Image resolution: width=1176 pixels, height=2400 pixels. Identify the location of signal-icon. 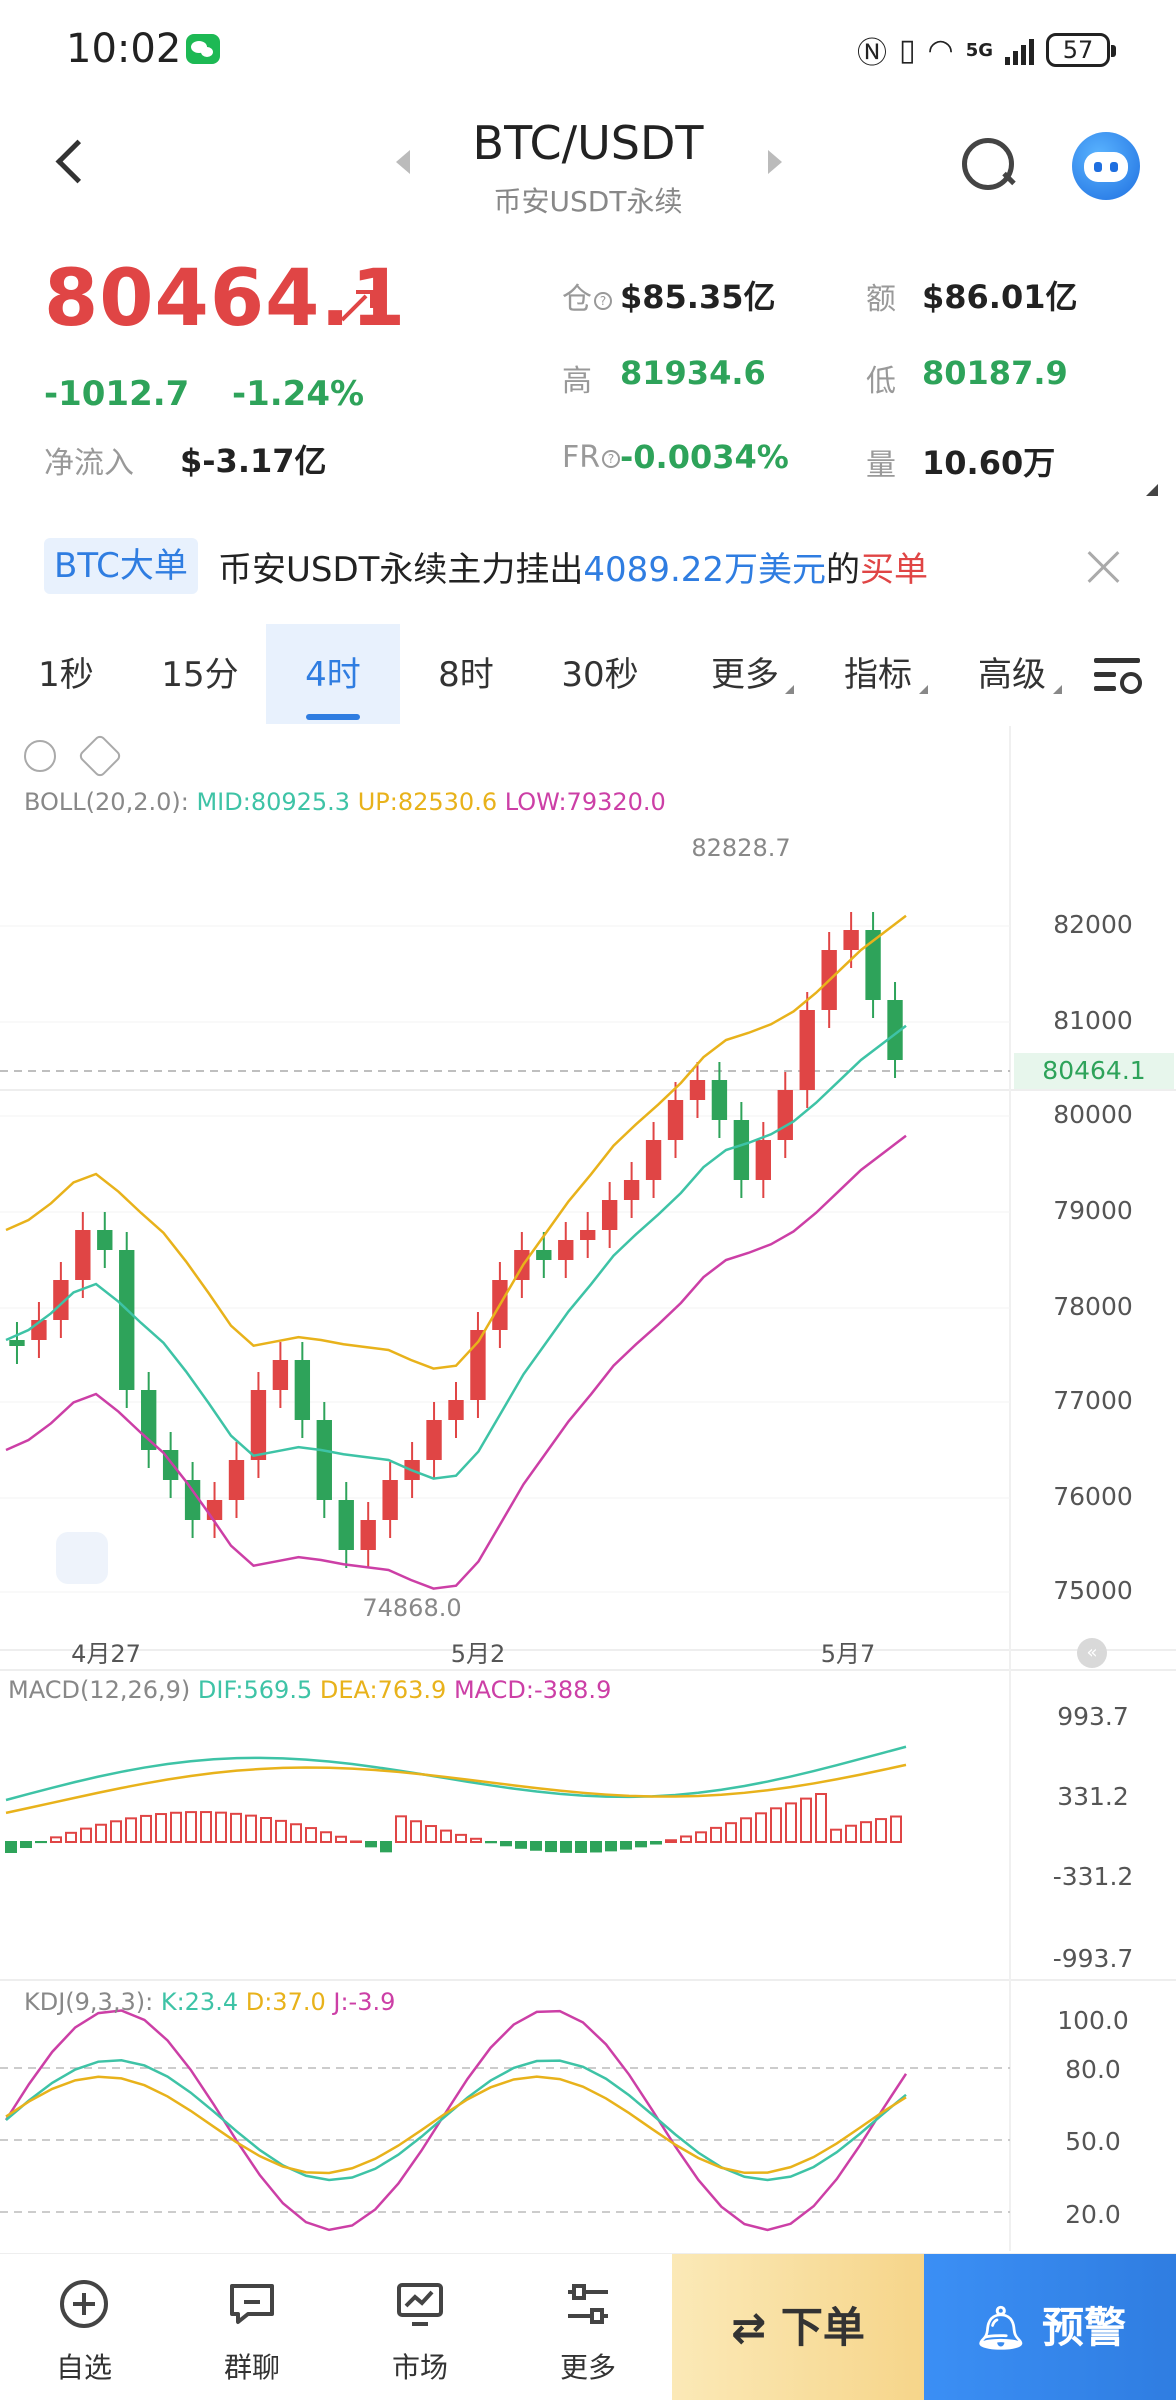
(1019, 50).